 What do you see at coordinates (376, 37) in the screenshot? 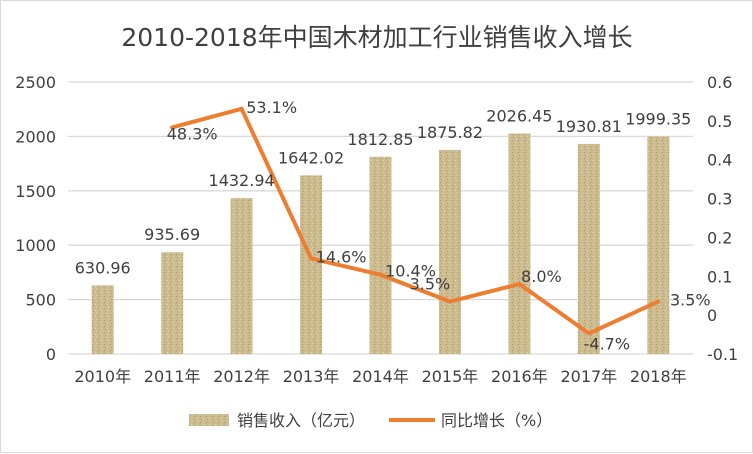
I see `chart-title: 2010-2018年中国木材加工行业销售收入增长` at bounding box center [376, 37].